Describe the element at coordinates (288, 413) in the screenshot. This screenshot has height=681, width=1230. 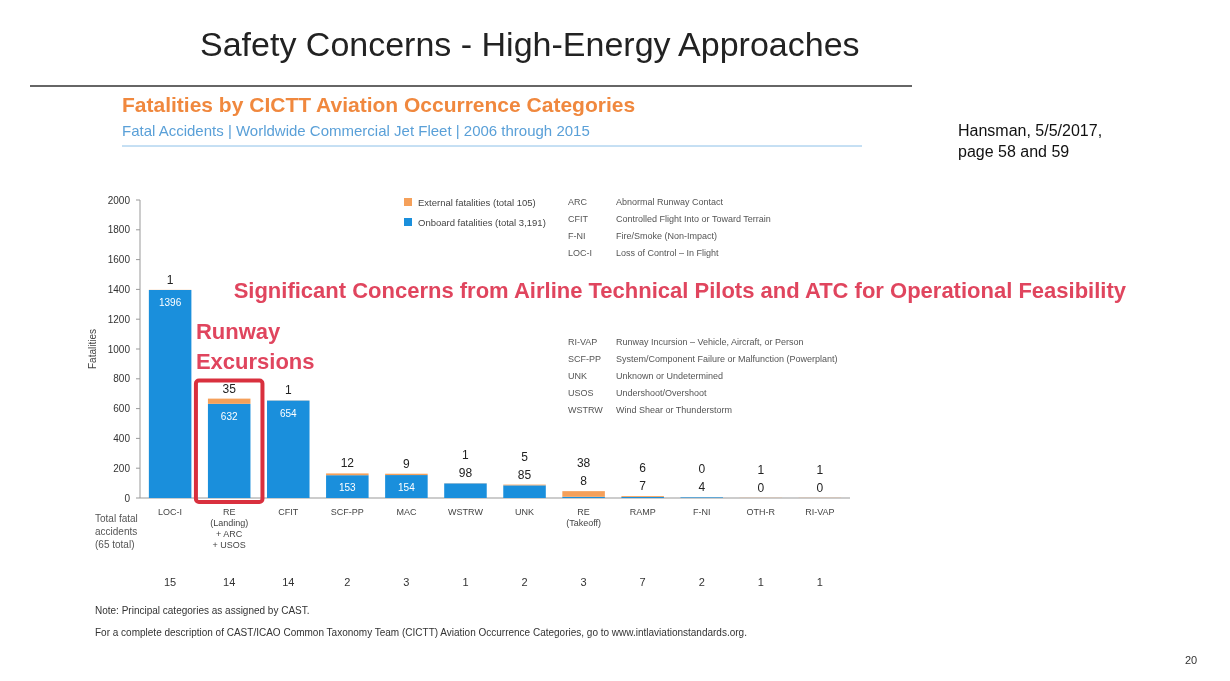
I see `data-label: 654` at that location.